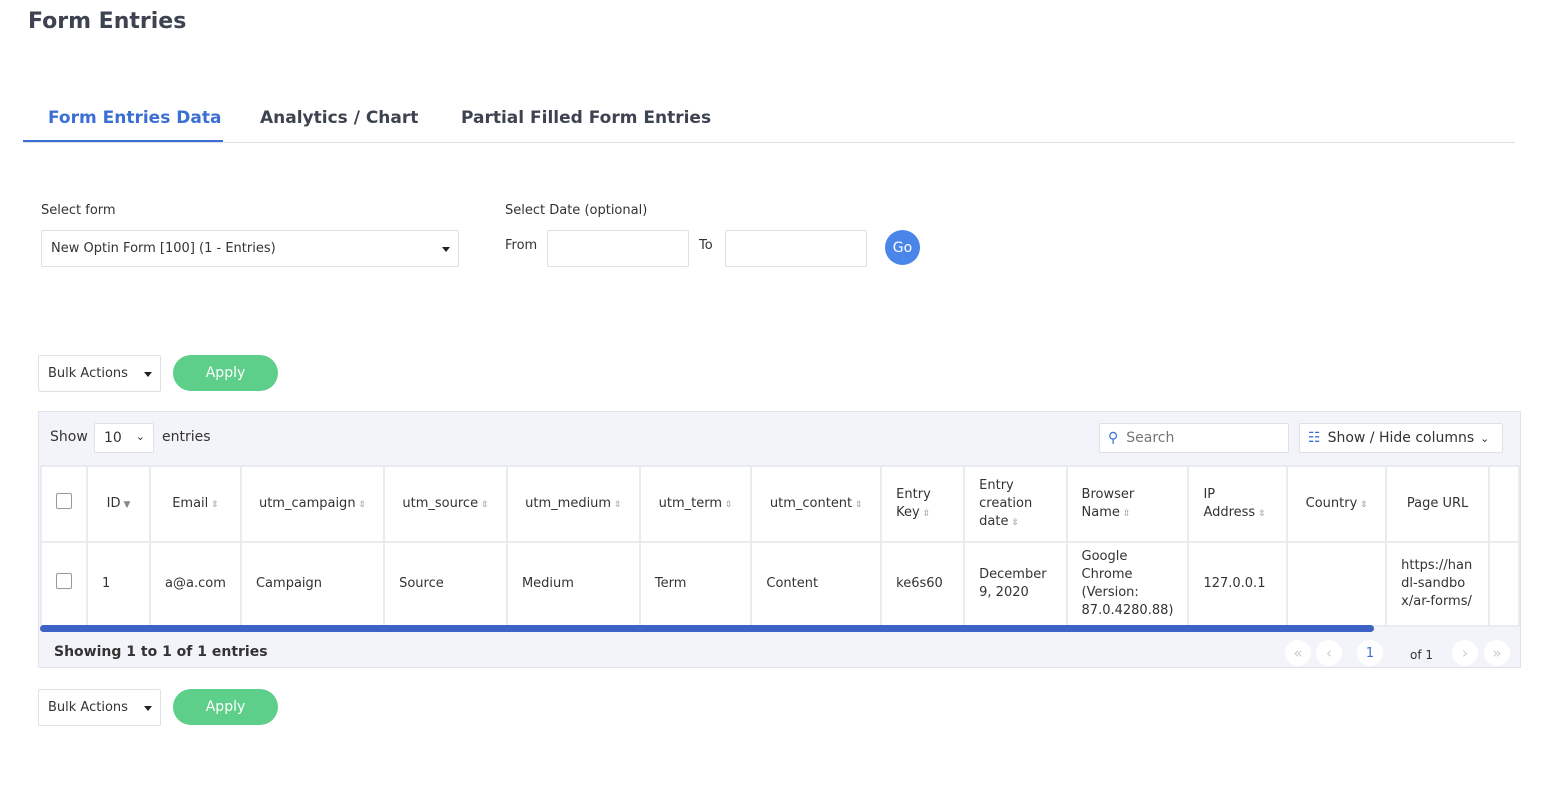  I want to click on column-header: IP Address ⇳, so click(1238, 504).